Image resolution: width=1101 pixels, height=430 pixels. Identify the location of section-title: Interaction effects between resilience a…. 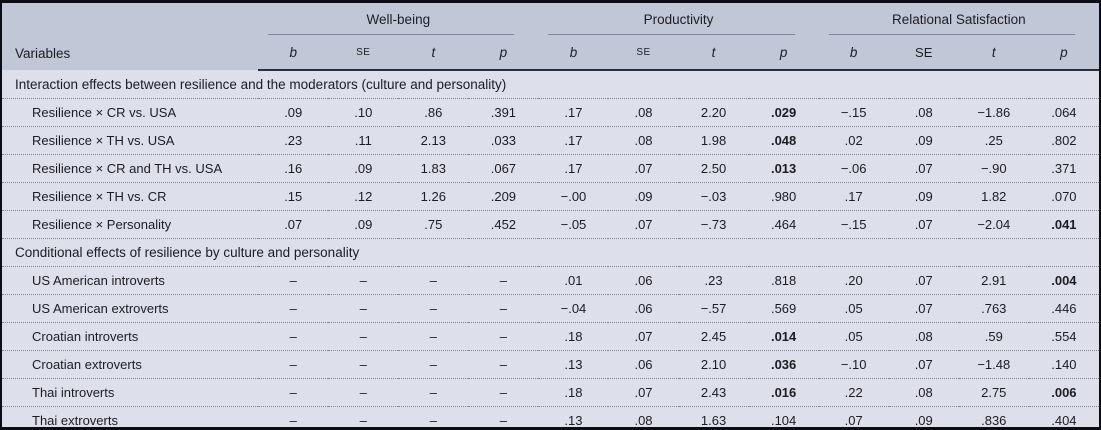
(550, 84).